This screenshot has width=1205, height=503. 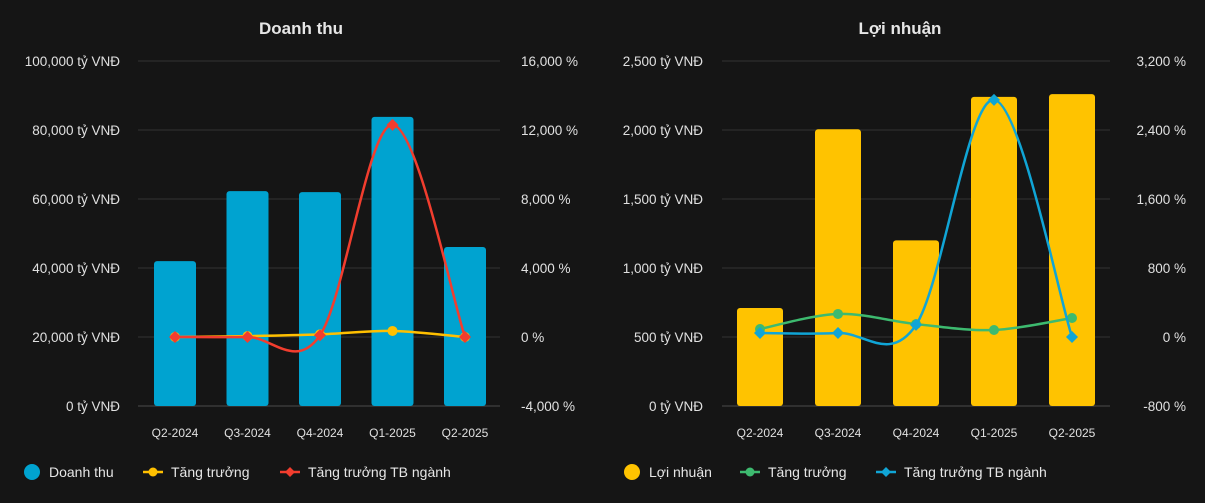 What do you see at coordinates (1161, 130) in the screenshot?
I see `right-axis-tick: 2,400 %` at bounding box center [1161, 130].